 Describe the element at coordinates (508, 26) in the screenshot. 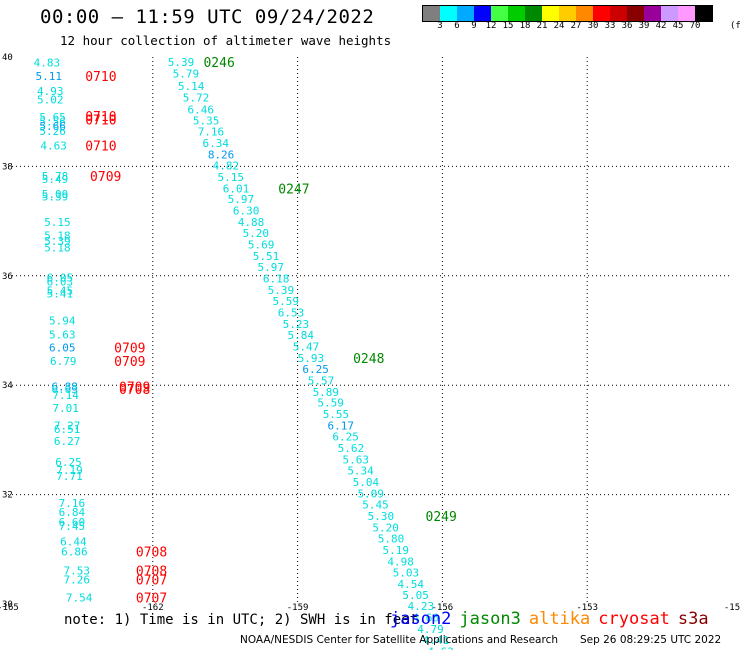

I see `legend-label: 15` at that location.